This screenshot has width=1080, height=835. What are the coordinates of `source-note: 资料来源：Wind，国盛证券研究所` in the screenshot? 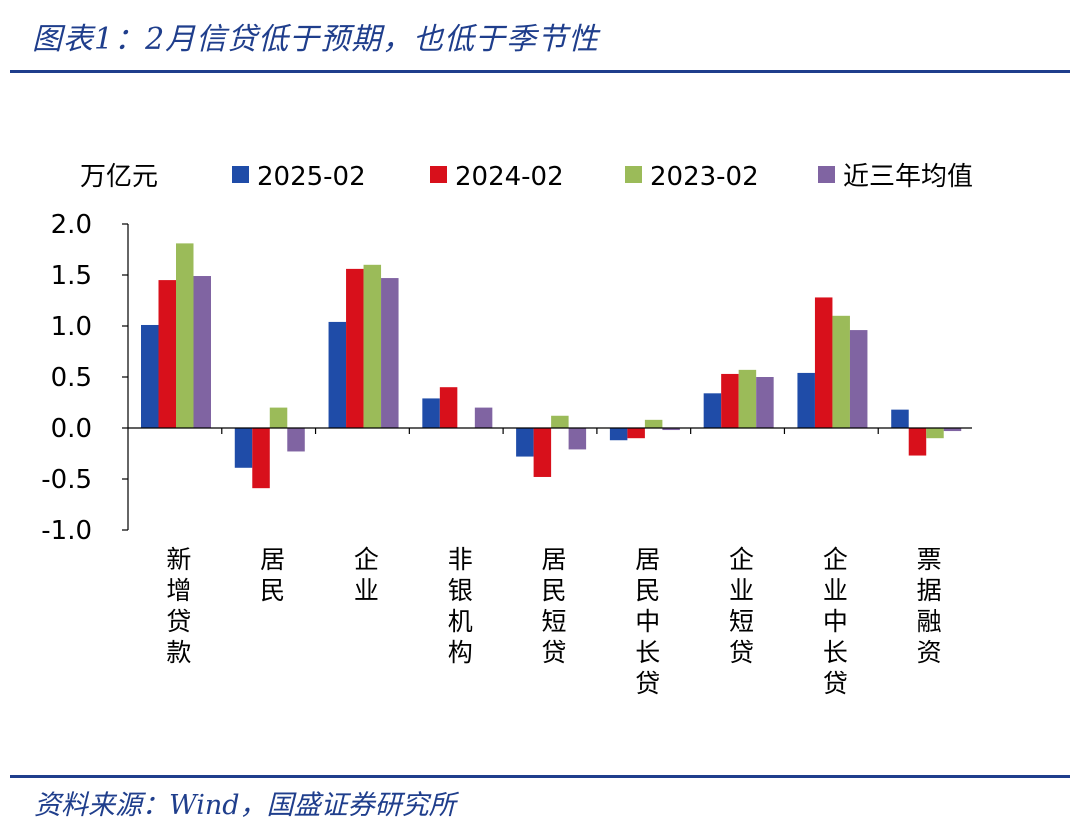 It's located at (245, 805).